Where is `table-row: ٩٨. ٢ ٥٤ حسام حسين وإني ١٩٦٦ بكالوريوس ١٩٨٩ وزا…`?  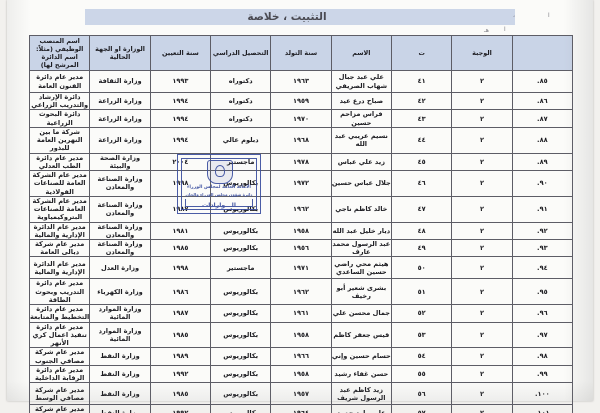
table-row: ٩٨. ٢ ٥٤ حسام حسين وإني ١٩٦٦ بكالوريوس ١٩٨٩ وزا… is located at coordinates (301, 356).